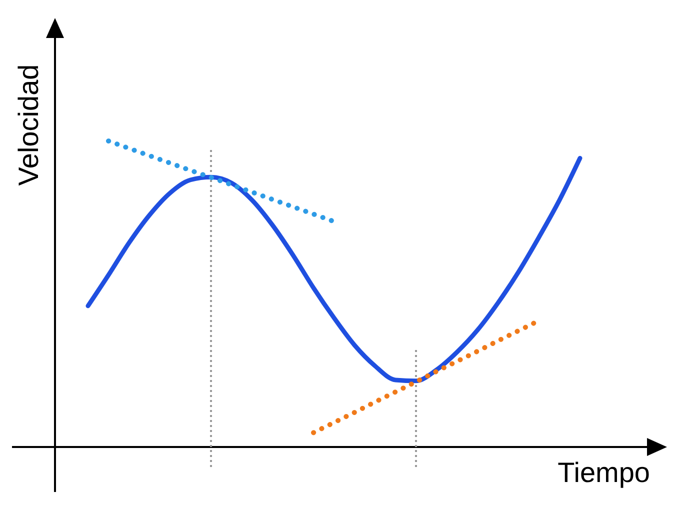 The width and height of the screenshot is (685, 512). I want to click on x-axis-title: Tiempo, so click(604, 472).